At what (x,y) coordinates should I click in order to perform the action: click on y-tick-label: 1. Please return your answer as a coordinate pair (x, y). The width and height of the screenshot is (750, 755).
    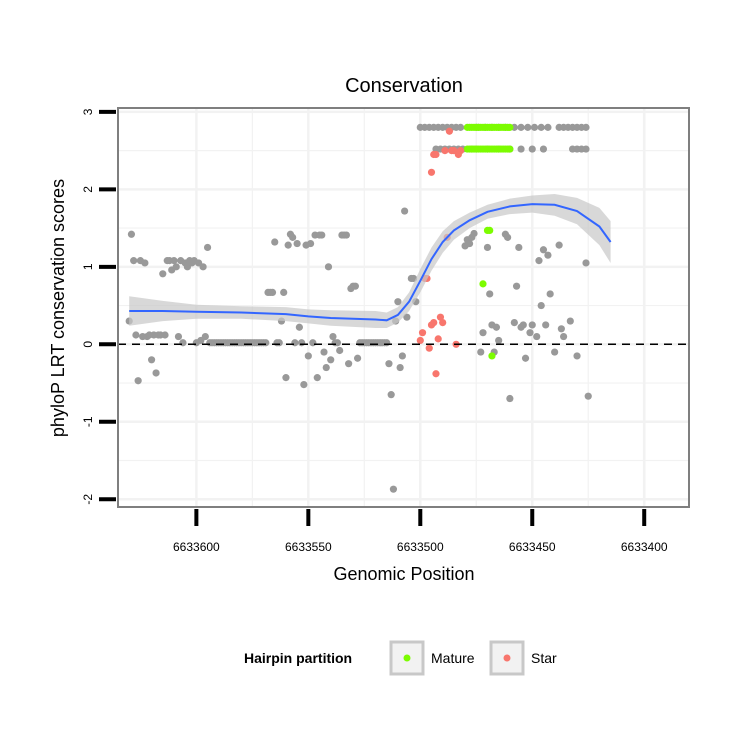
    Looking at the image, I should click on (88, 266).